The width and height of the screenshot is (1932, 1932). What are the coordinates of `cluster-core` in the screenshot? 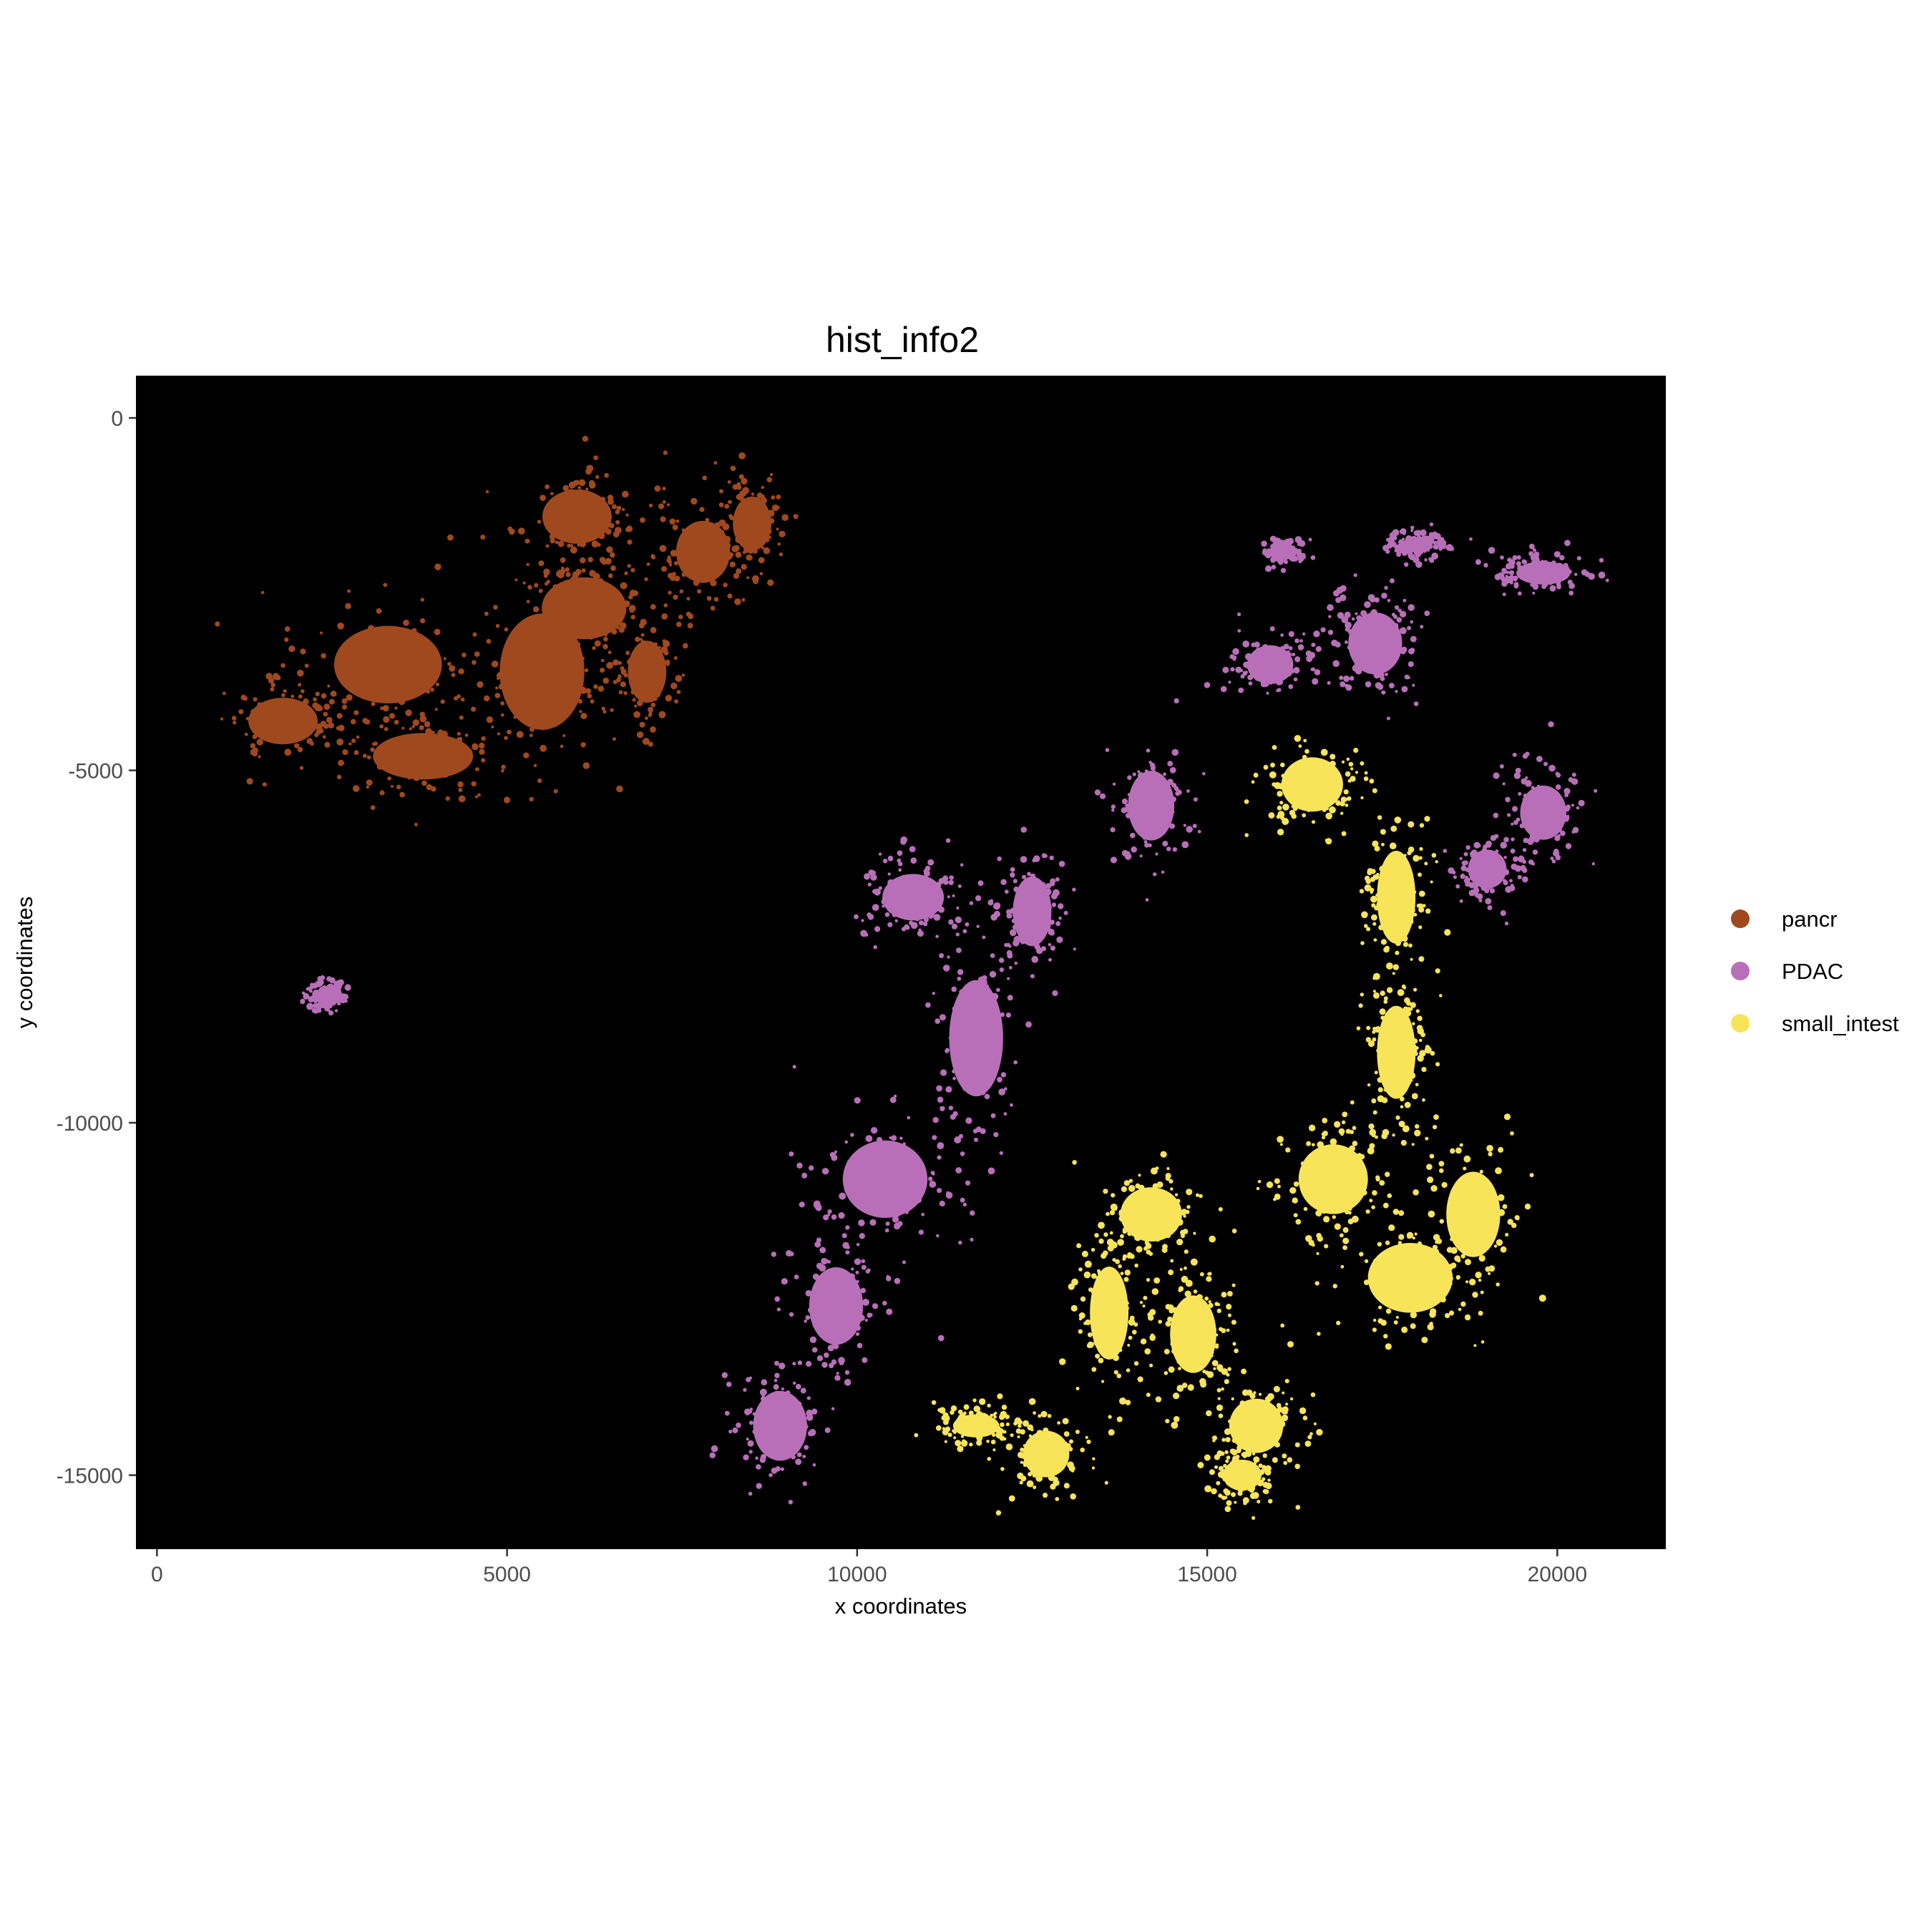 It's located at (1312, 784).